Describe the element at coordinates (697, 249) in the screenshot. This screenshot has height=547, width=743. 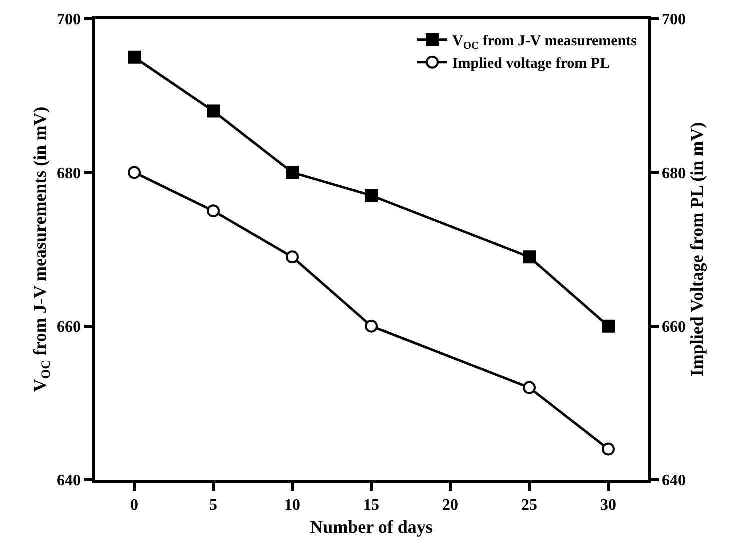
I see `y2-axis-title: Implied Voltage from PL (in mV)` at that location.